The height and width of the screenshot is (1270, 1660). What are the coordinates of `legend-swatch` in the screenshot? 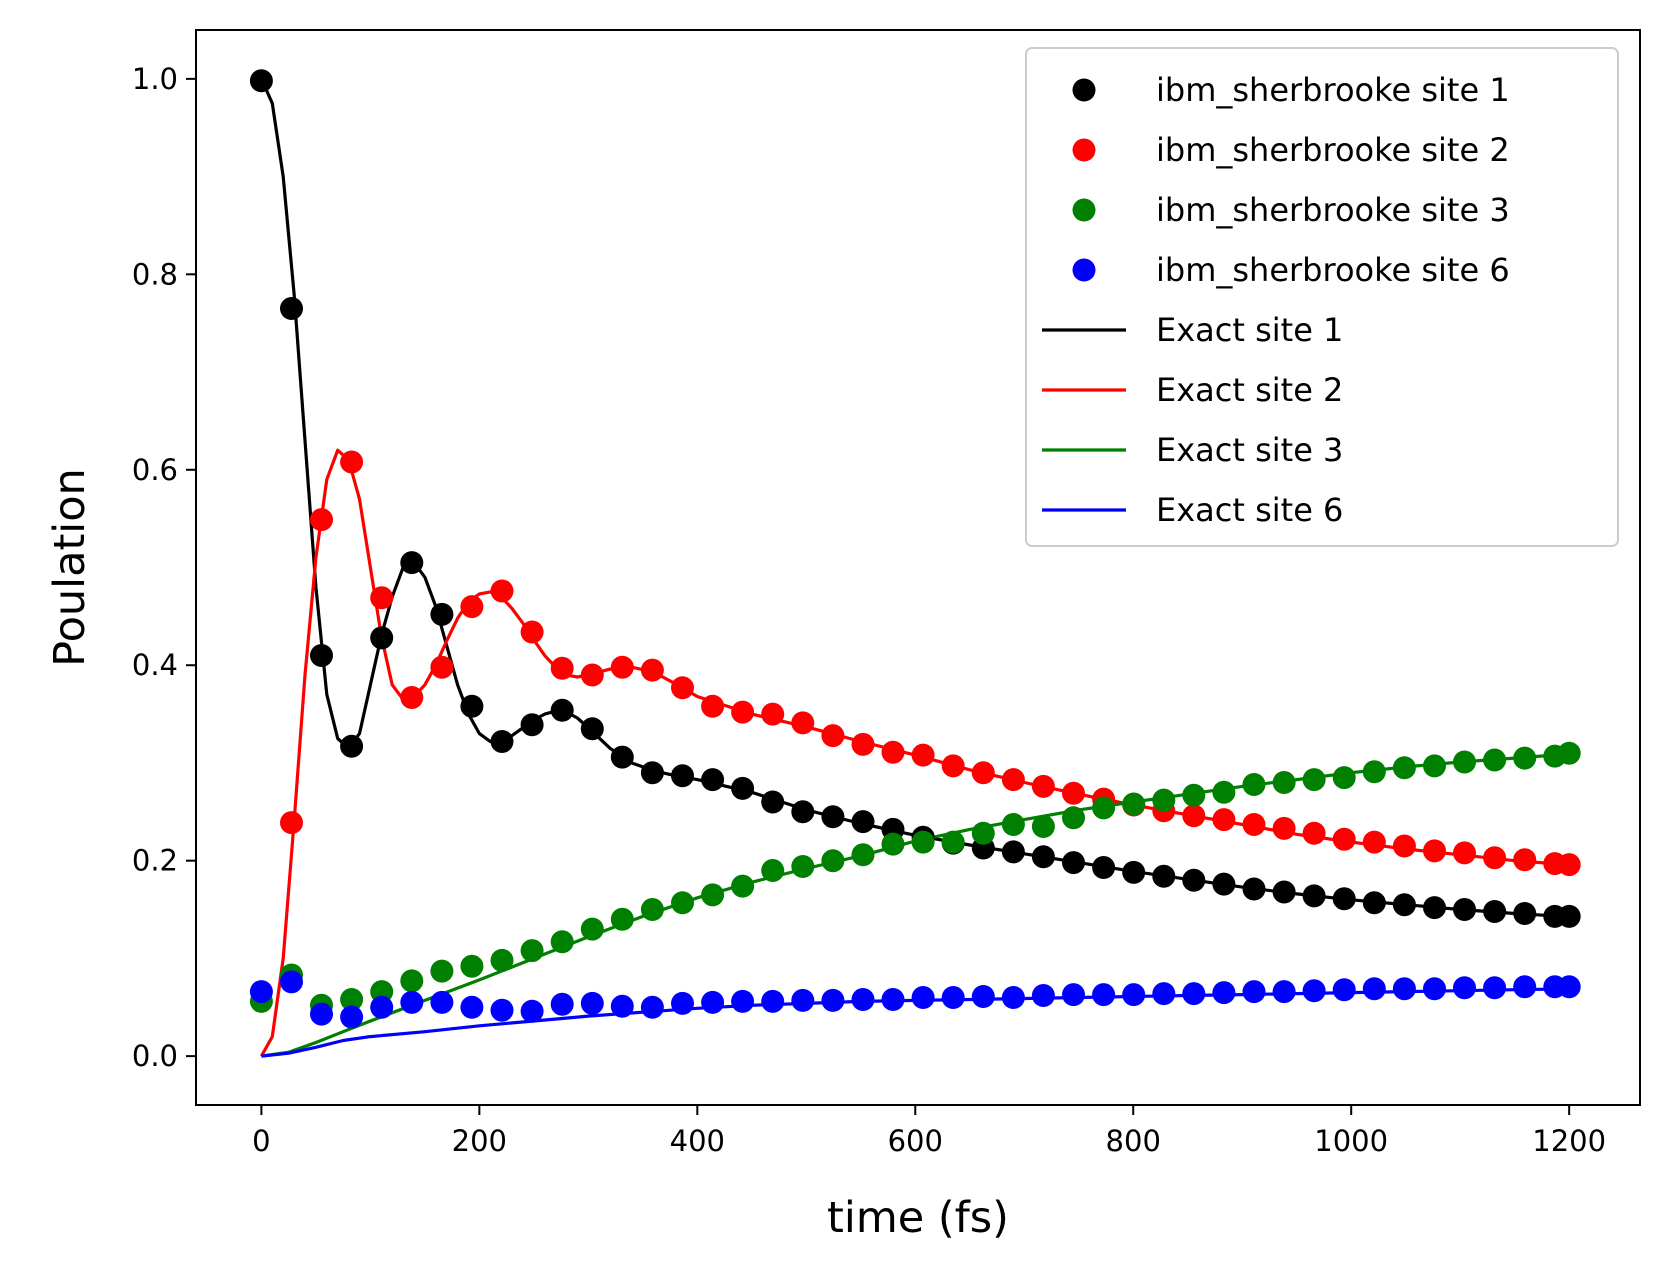 It's located at (1084, 90).